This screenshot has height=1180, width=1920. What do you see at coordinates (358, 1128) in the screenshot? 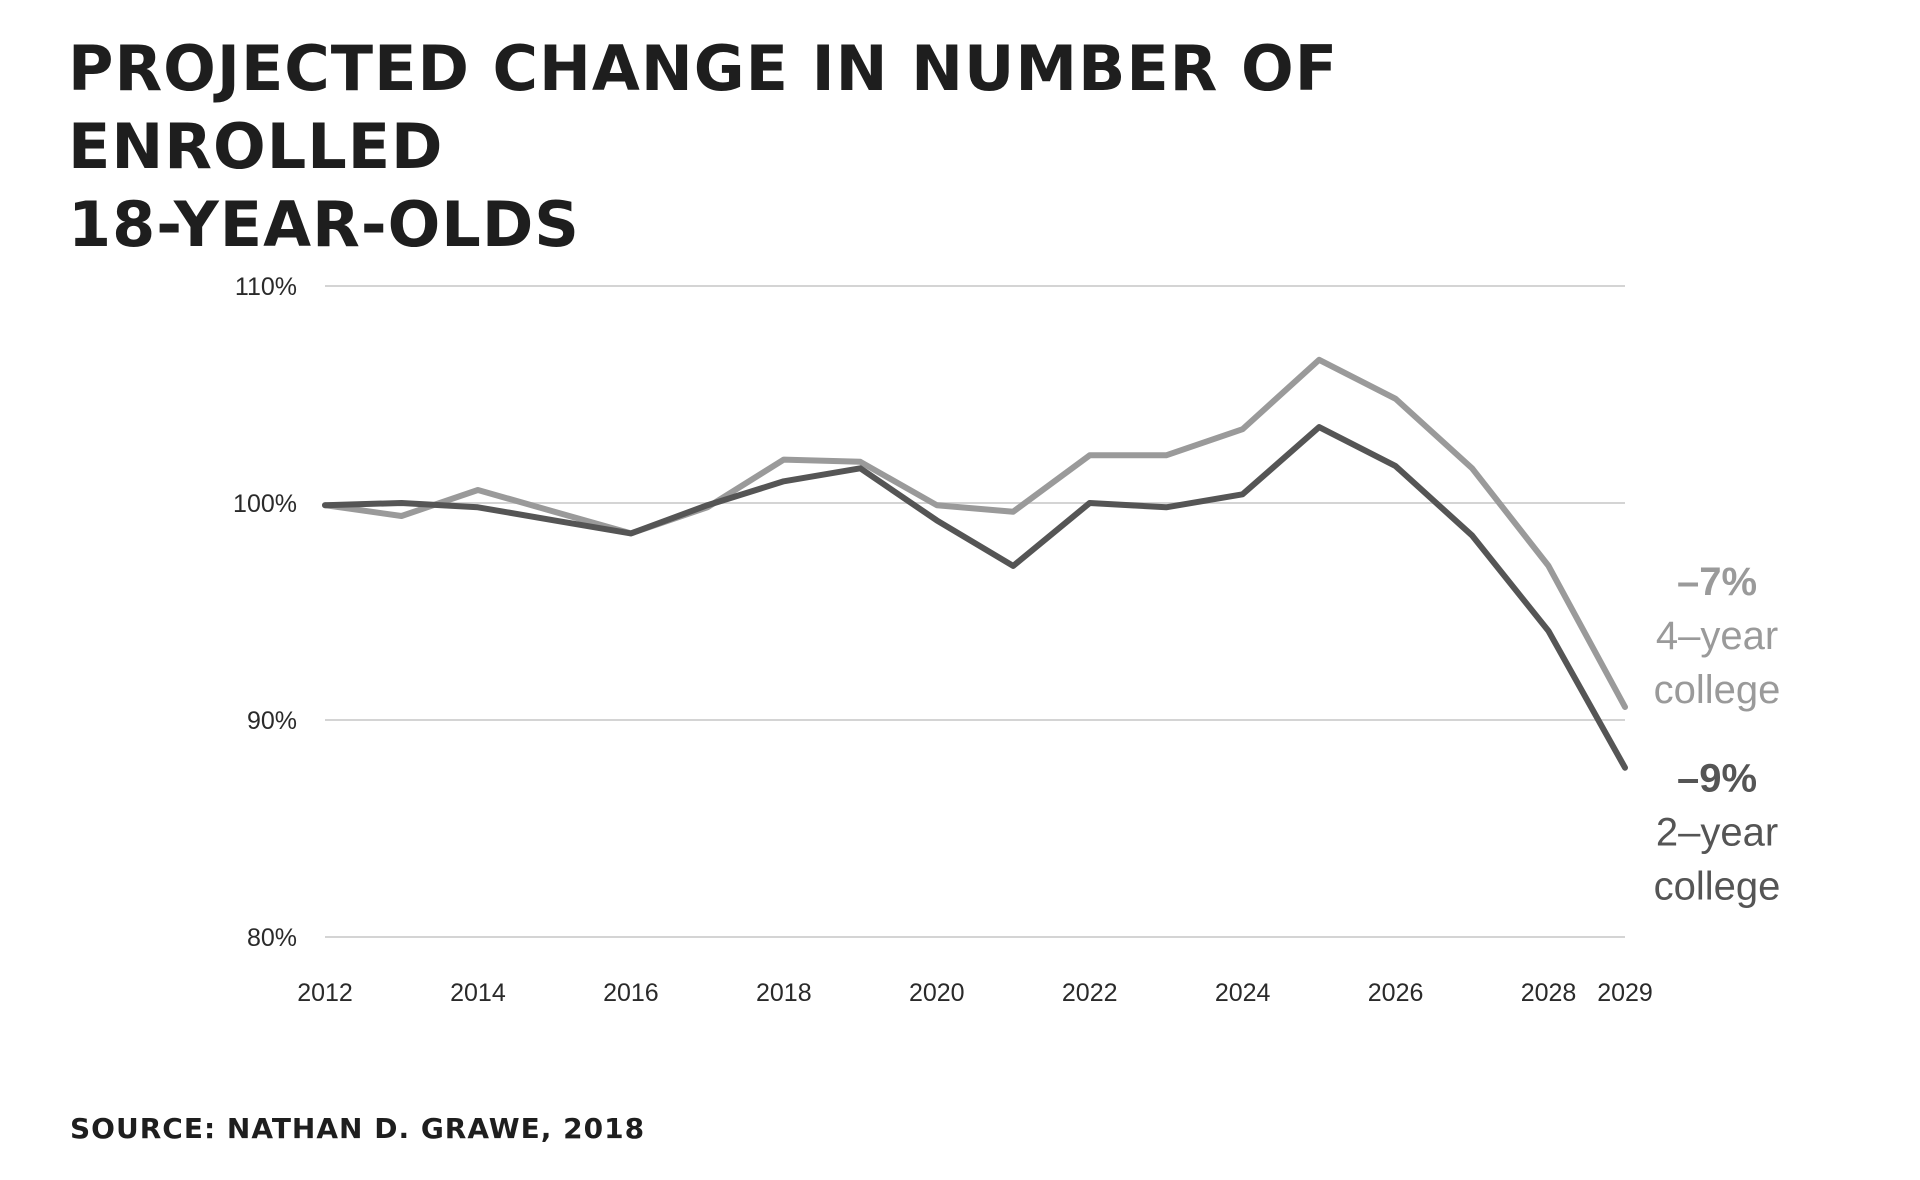
I see `source-note: Source: Nathan D. Grawe, 2018` at bounding box center [358, 1128].